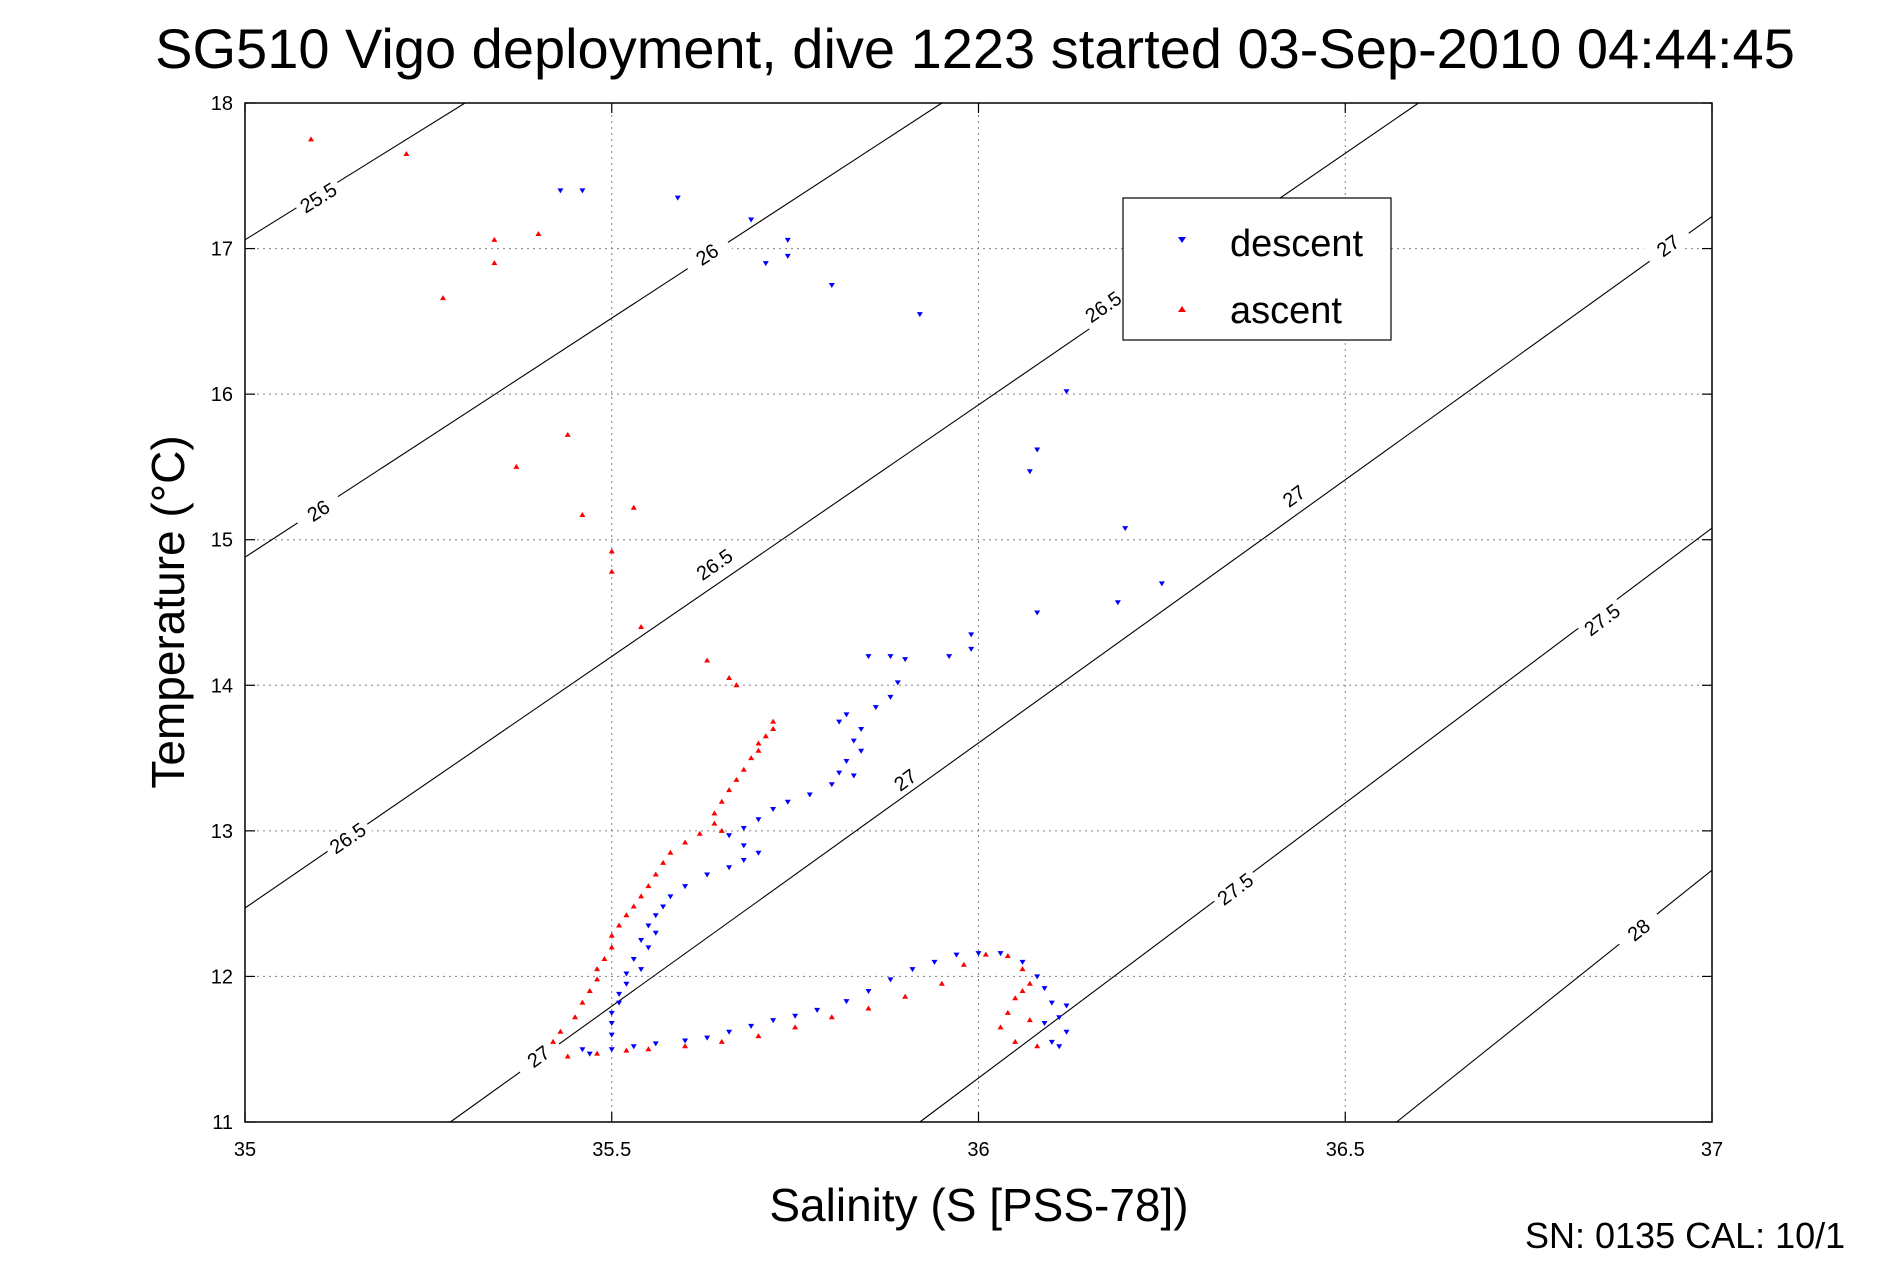 Image resolution: width=1891 pixels, height=1262 pixels. What do you see at coordinates (1286, 311) in the screenshot?
I see `legend-ascent-label: ascent` at bounding box center [1286, 311].